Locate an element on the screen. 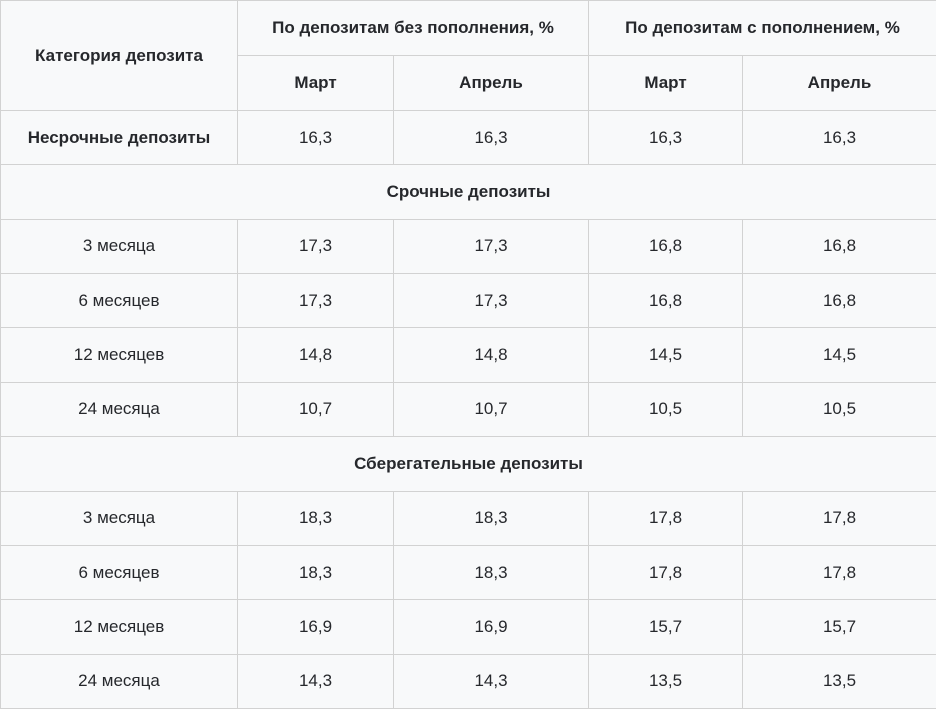 This screenshot has width=936, height=709. table-row: 6 месяцев 18,3 18,3 17,8 17,8 is located at coordinates (468, 572).